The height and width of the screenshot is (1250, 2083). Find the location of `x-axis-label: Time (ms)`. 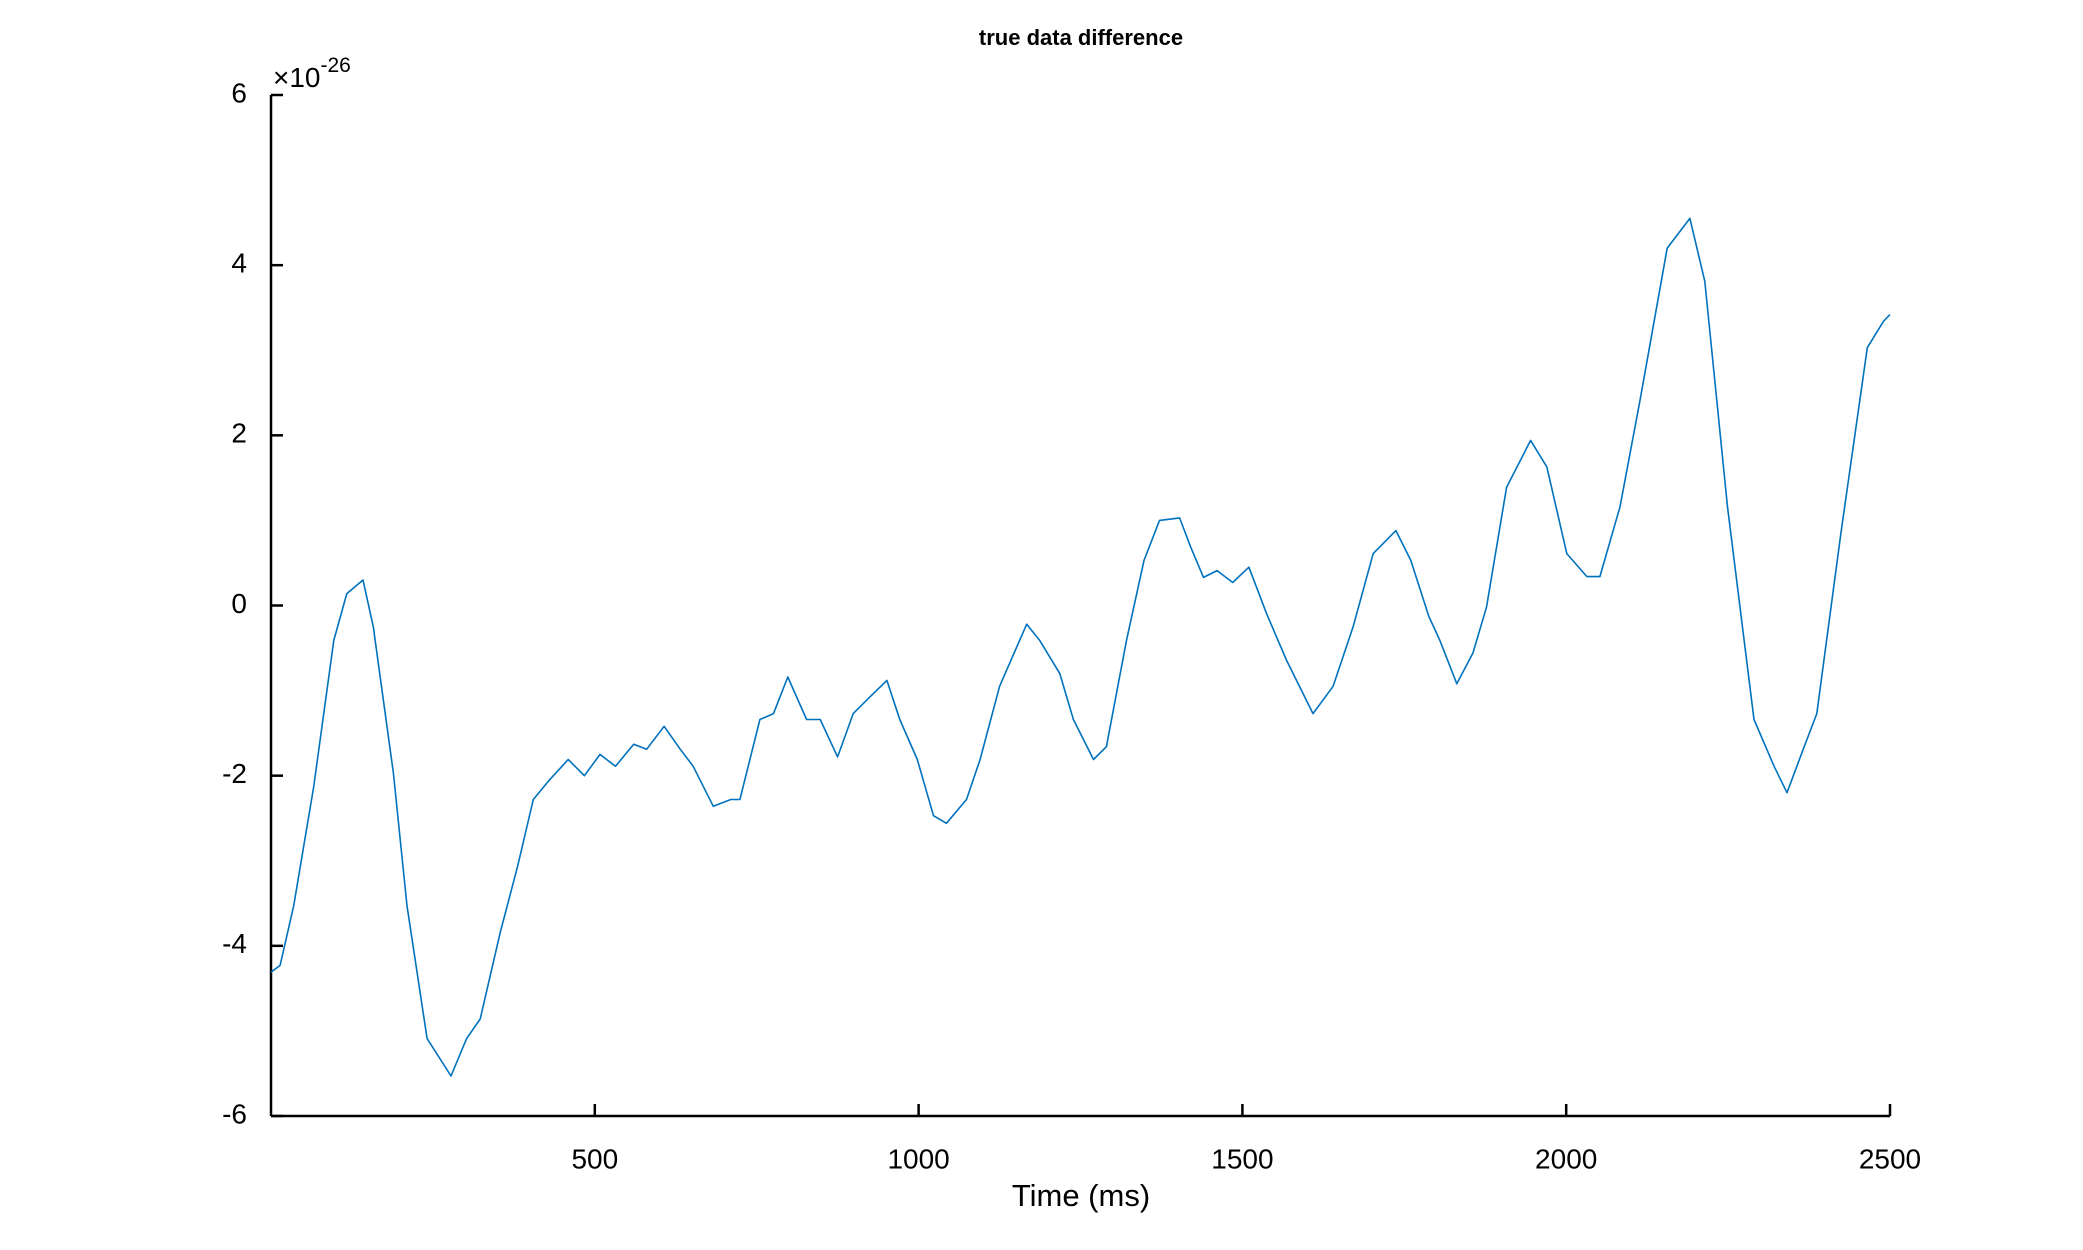

x-axis-label: Time (ms) is located at coordinates (1081, 1195).